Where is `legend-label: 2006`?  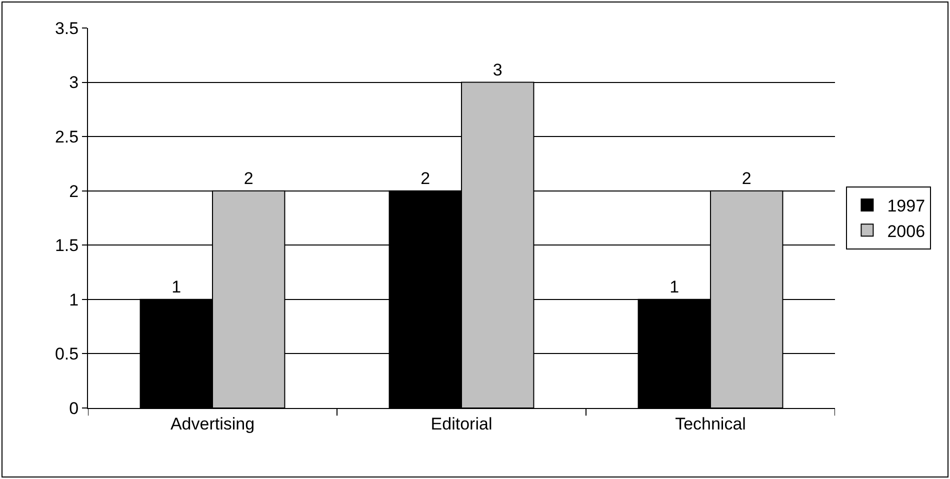 legend-label: 2006 is located at coordinates (906, 231).